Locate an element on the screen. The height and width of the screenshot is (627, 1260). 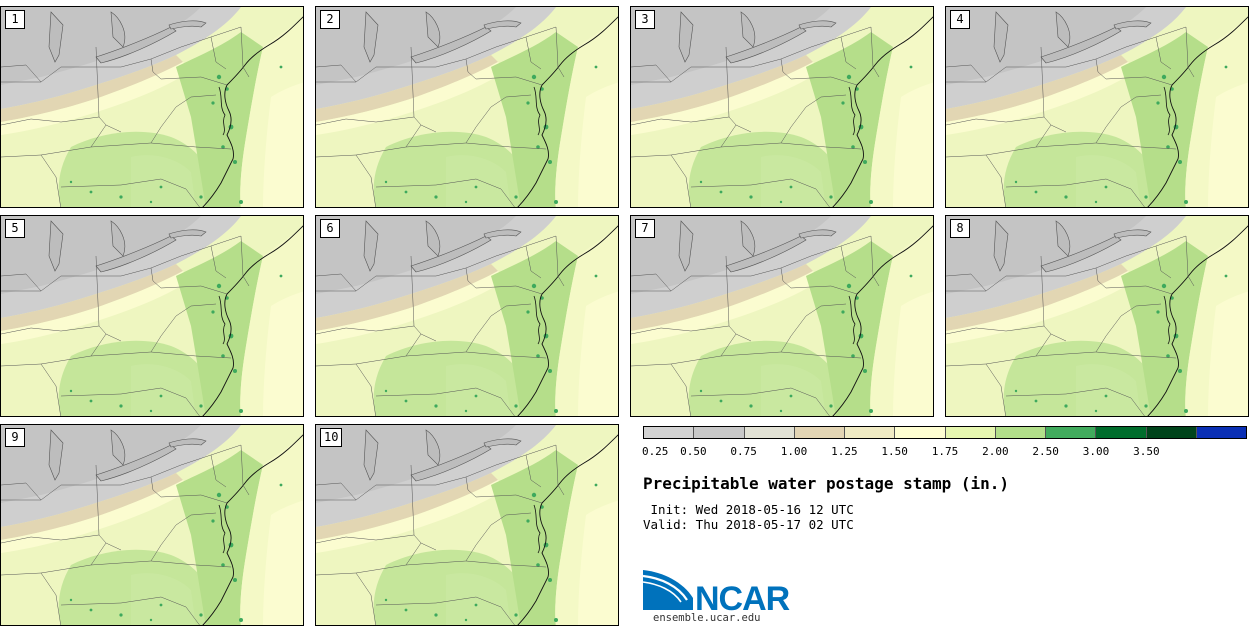
color-scale-tick: 2.50 is located at coordinates (1045, 451).